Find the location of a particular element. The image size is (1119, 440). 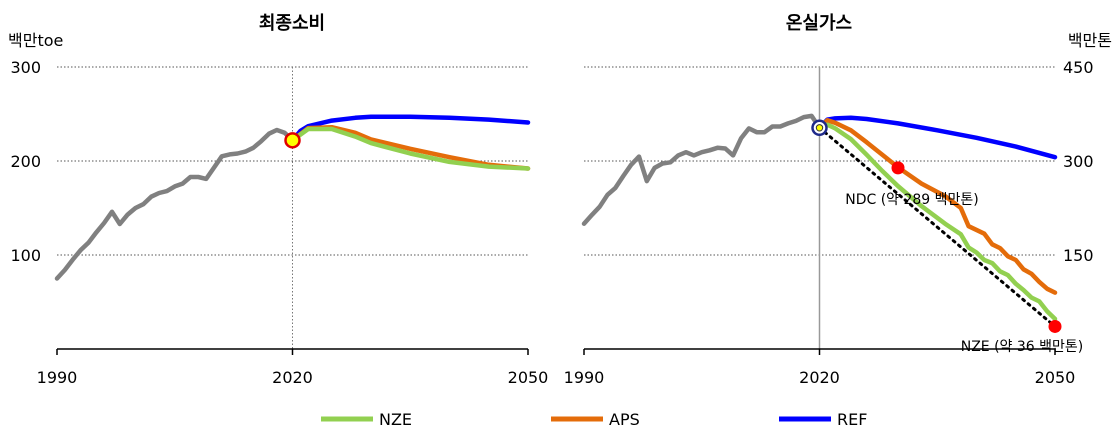

y-tick-label: 200 is located at coordinates (25, 161).